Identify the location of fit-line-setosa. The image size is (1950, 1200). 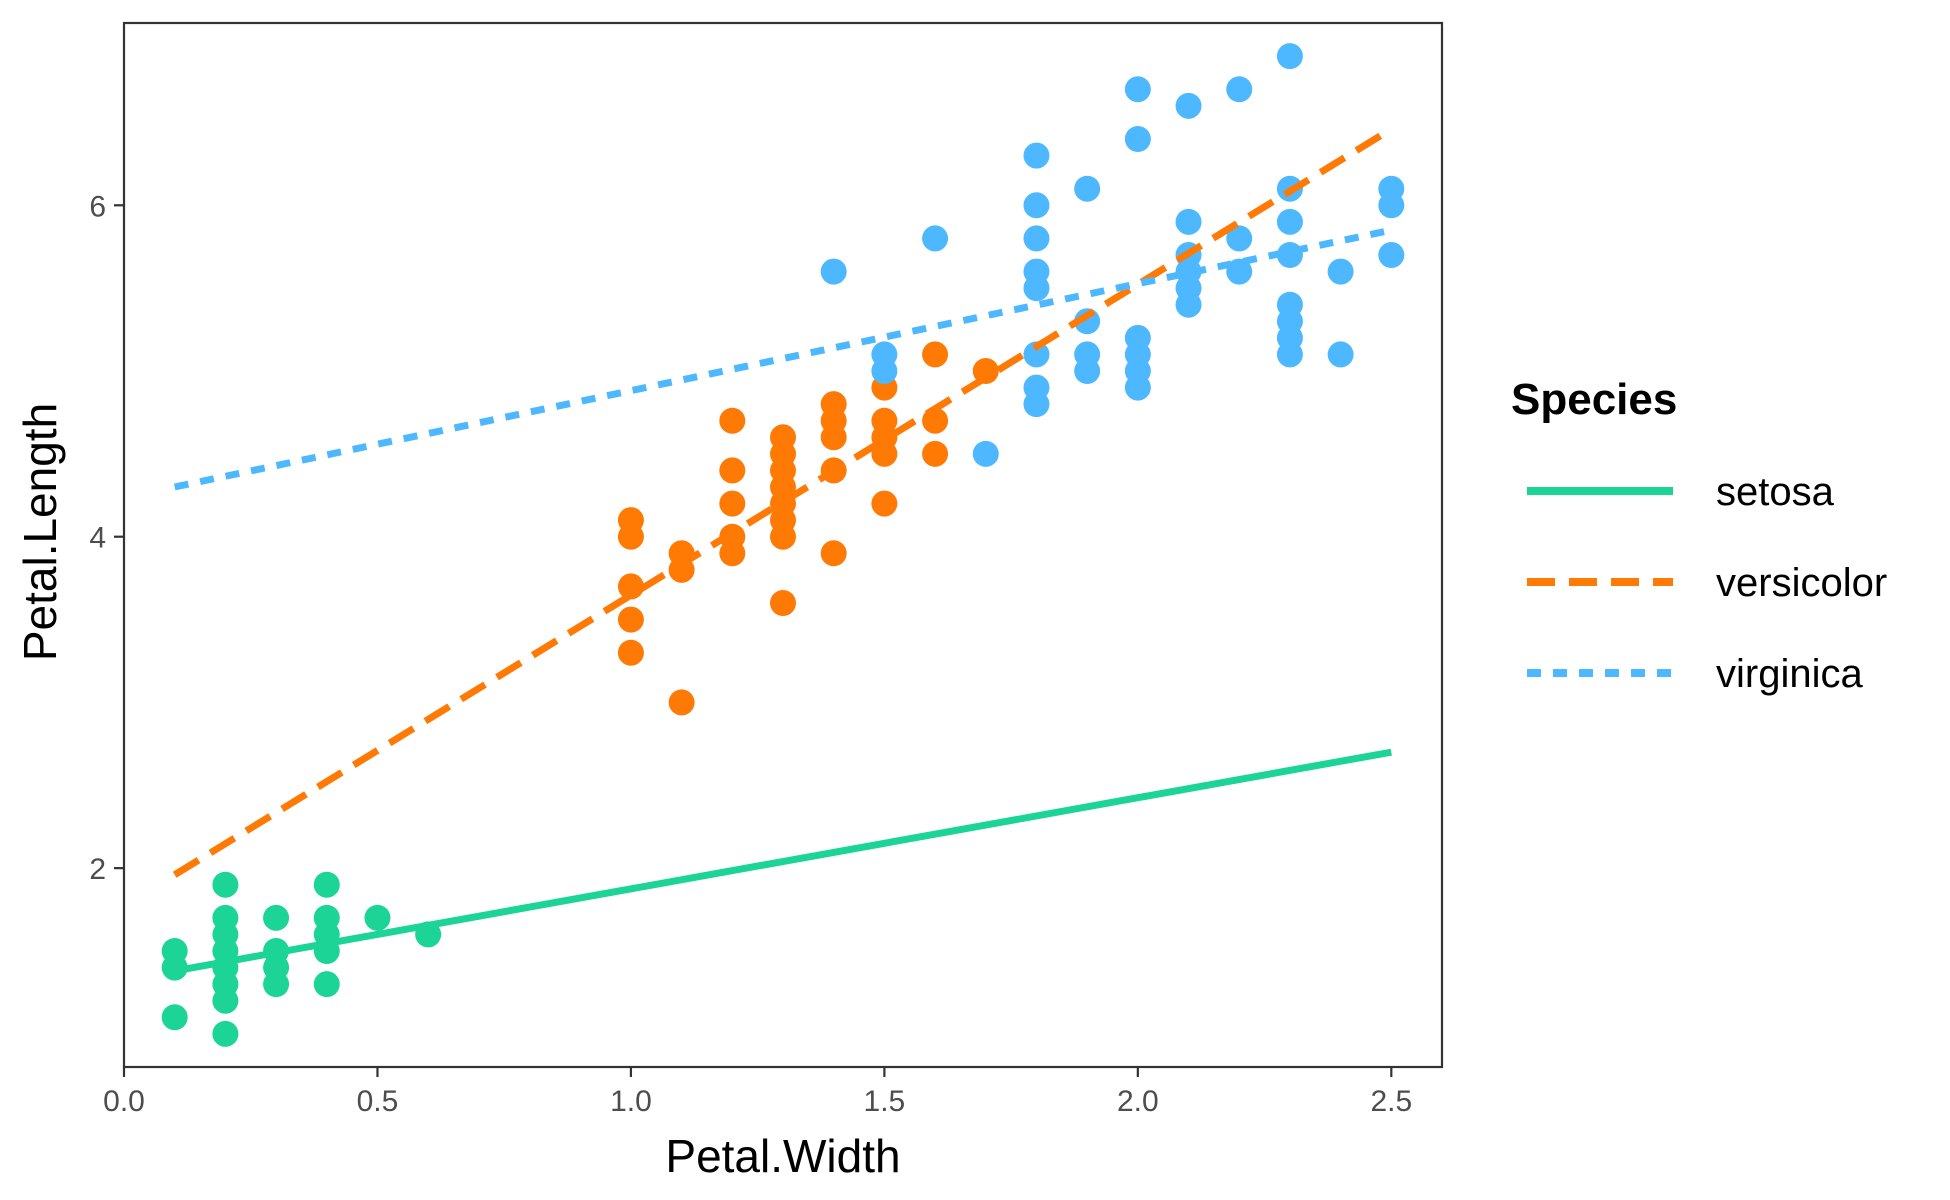
(783, 861).